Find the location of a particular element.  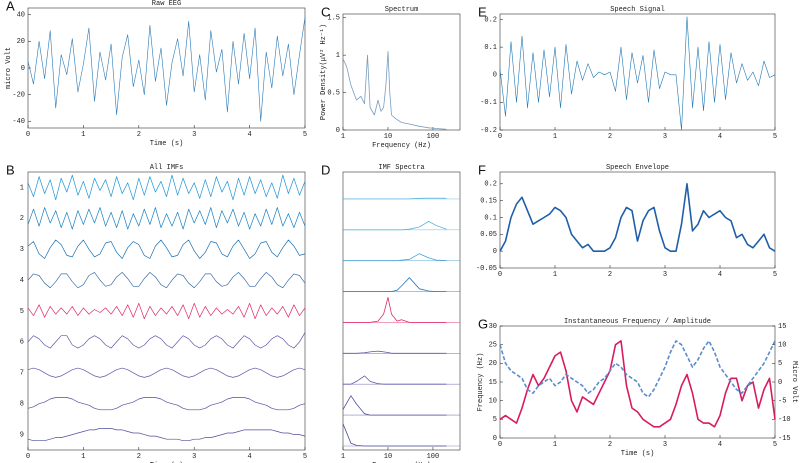

x-axis-label: Frequency (Hz) is located at coordinates (401, 462).